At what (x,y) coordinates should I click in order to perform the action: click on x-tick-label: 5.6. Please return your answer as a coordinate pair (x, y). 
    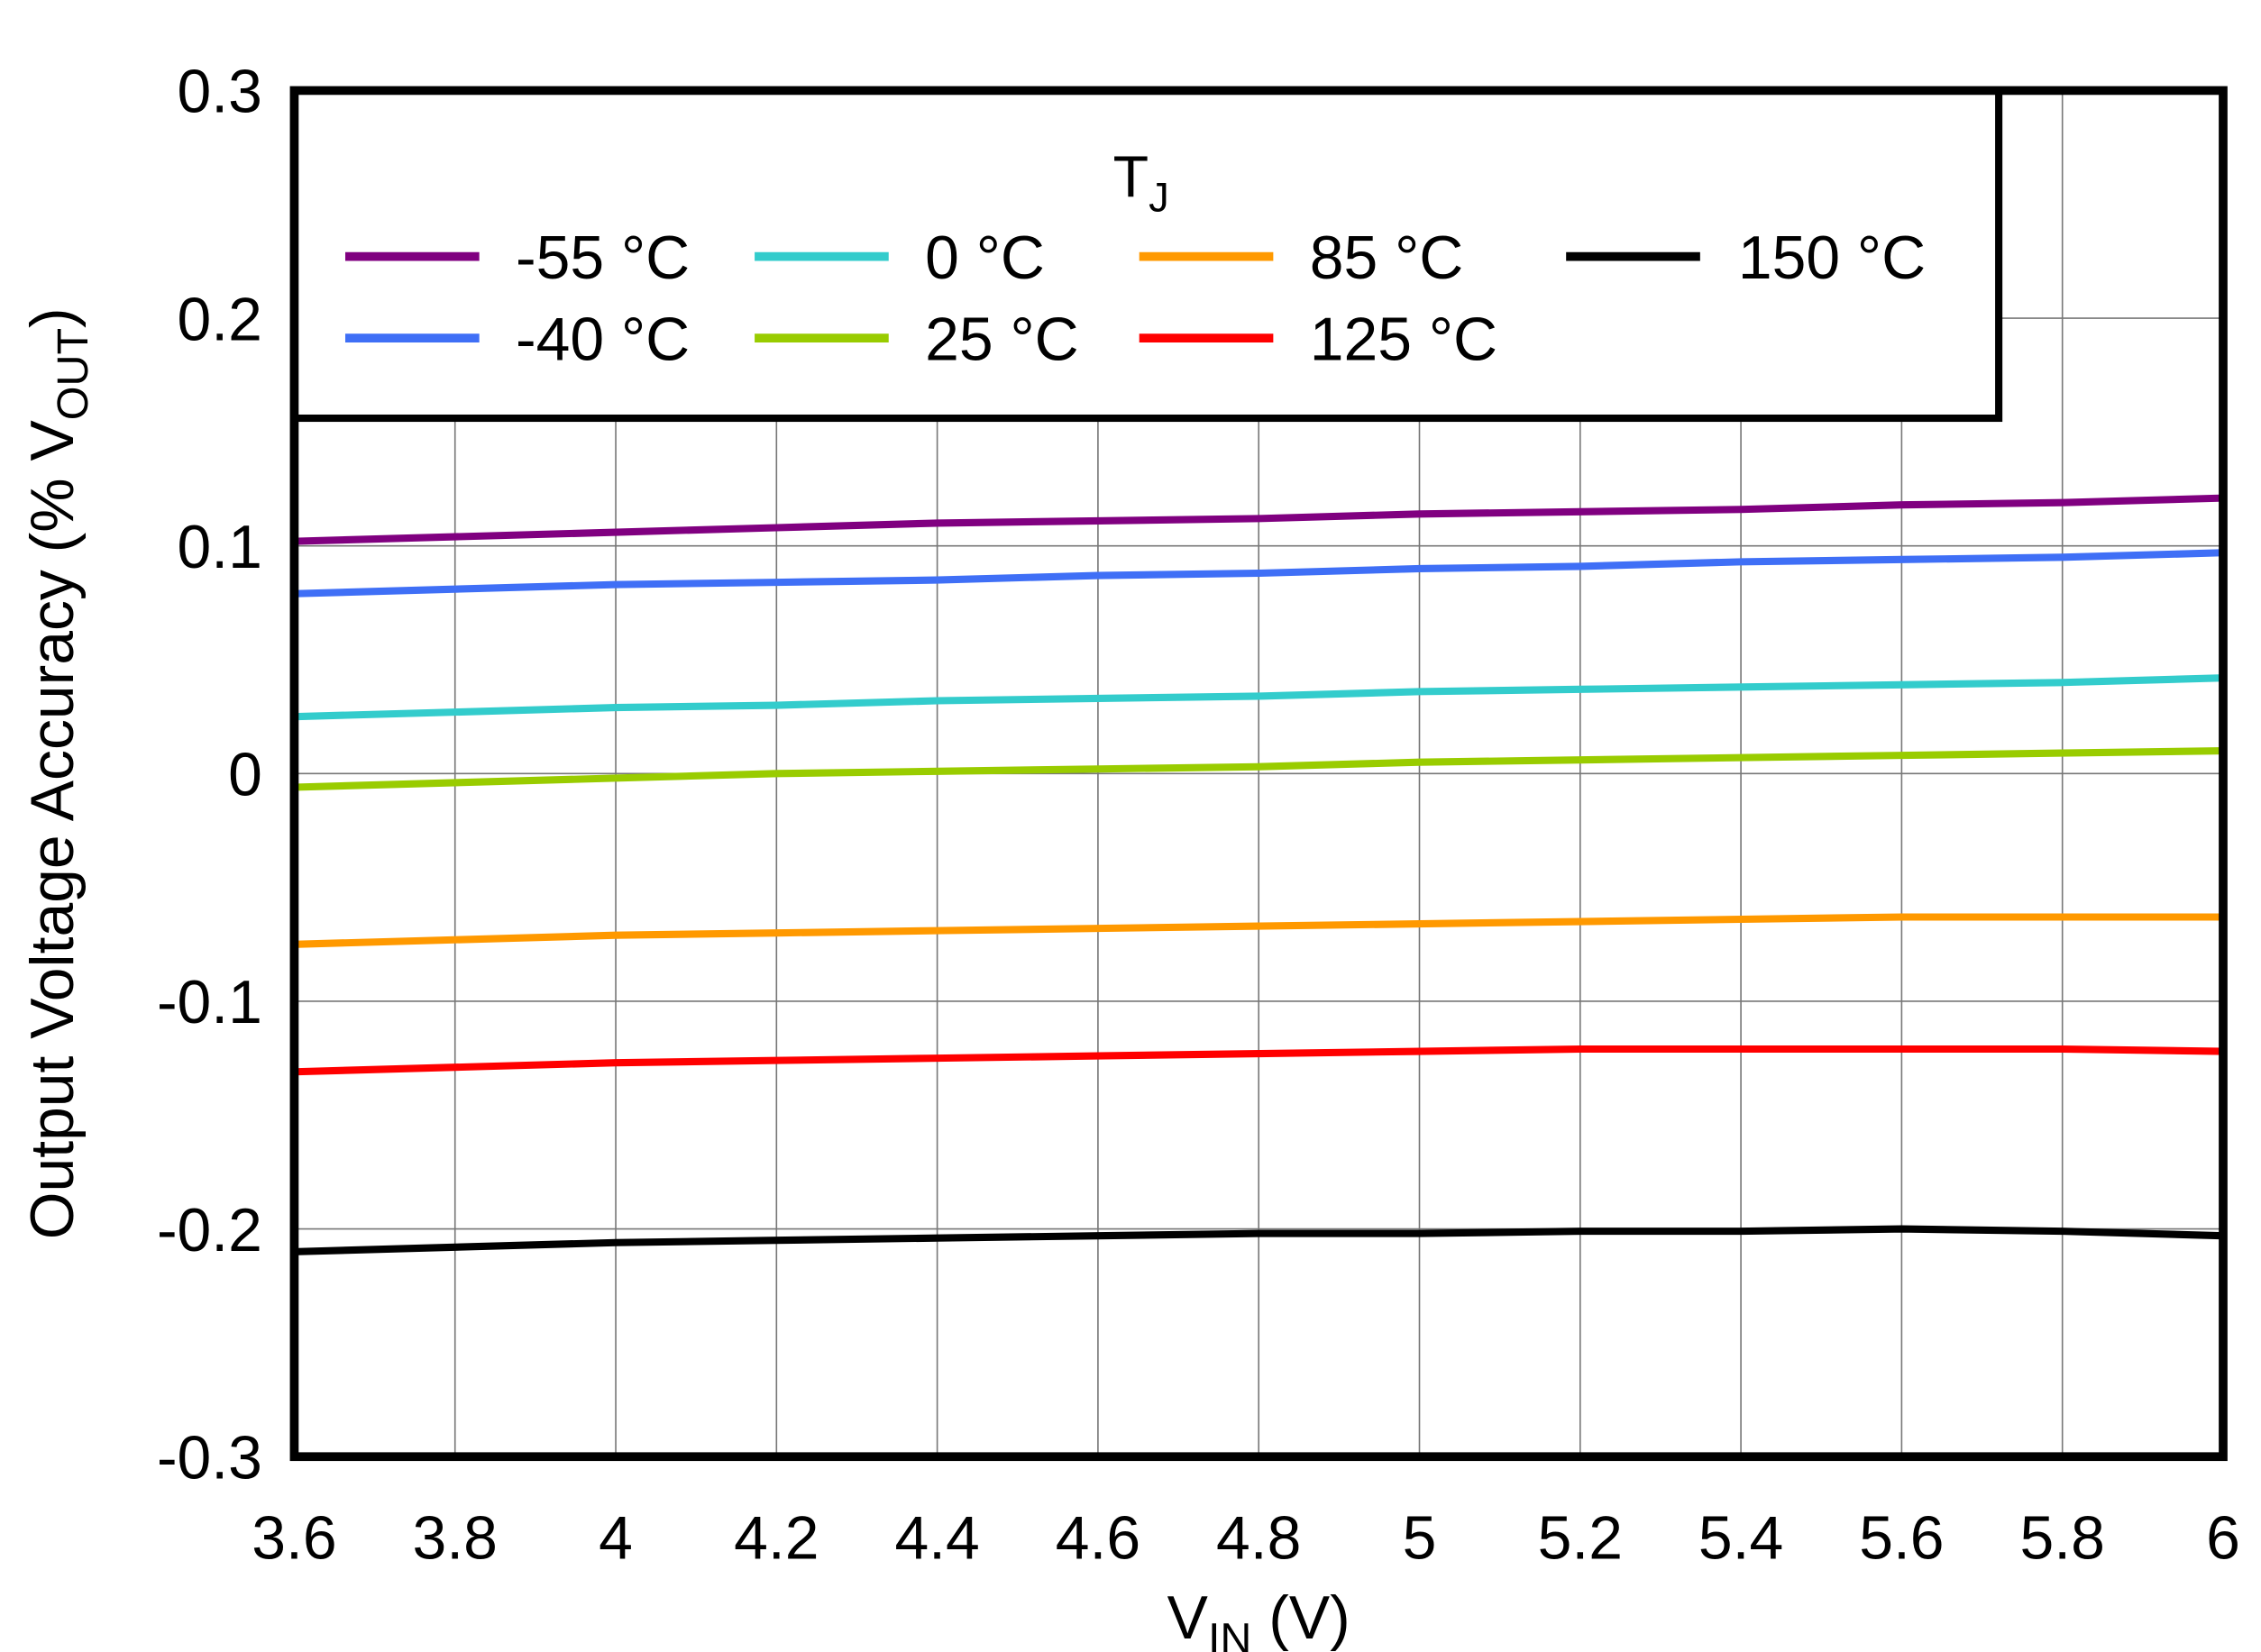
    Looking at the image, I should click on (1901, 1538).